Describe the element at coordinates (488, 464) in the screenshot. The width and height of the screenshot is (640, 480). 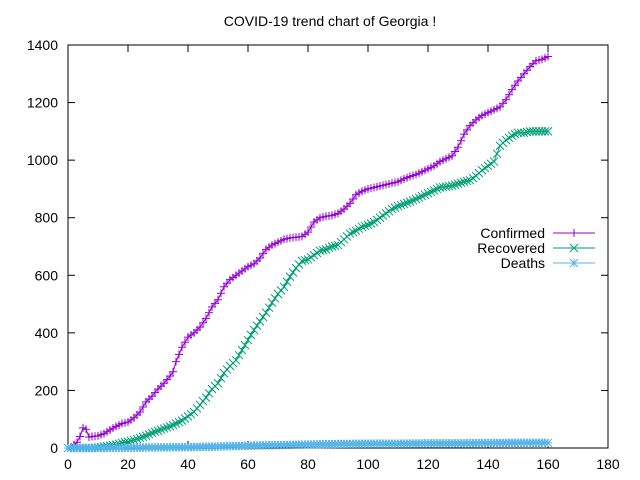
I see `x-tick-label: 140` at that location.